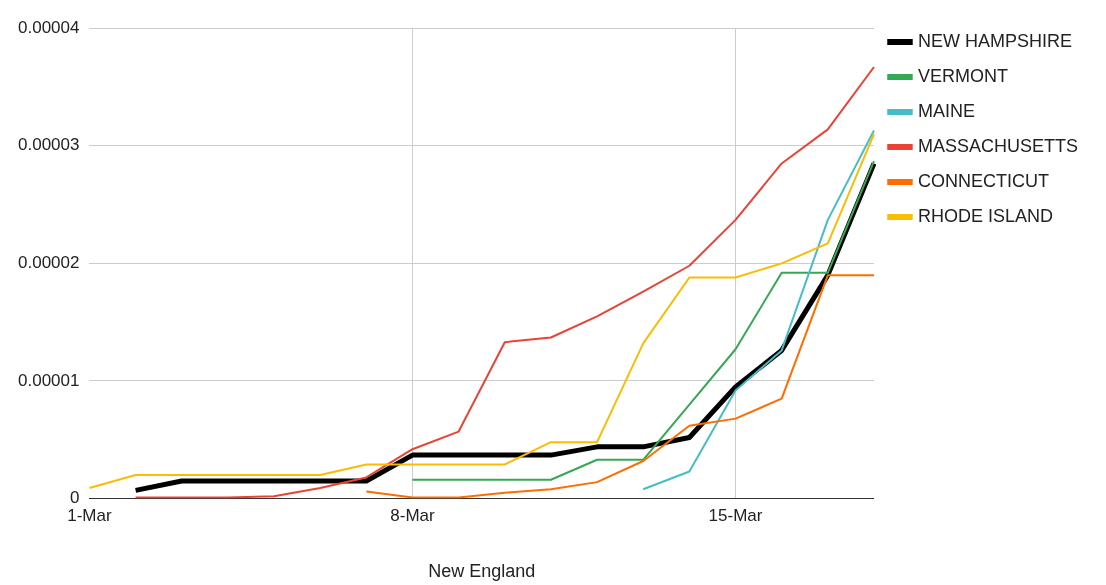  I want to click on y-tick-label: 0, so click(74, 498).